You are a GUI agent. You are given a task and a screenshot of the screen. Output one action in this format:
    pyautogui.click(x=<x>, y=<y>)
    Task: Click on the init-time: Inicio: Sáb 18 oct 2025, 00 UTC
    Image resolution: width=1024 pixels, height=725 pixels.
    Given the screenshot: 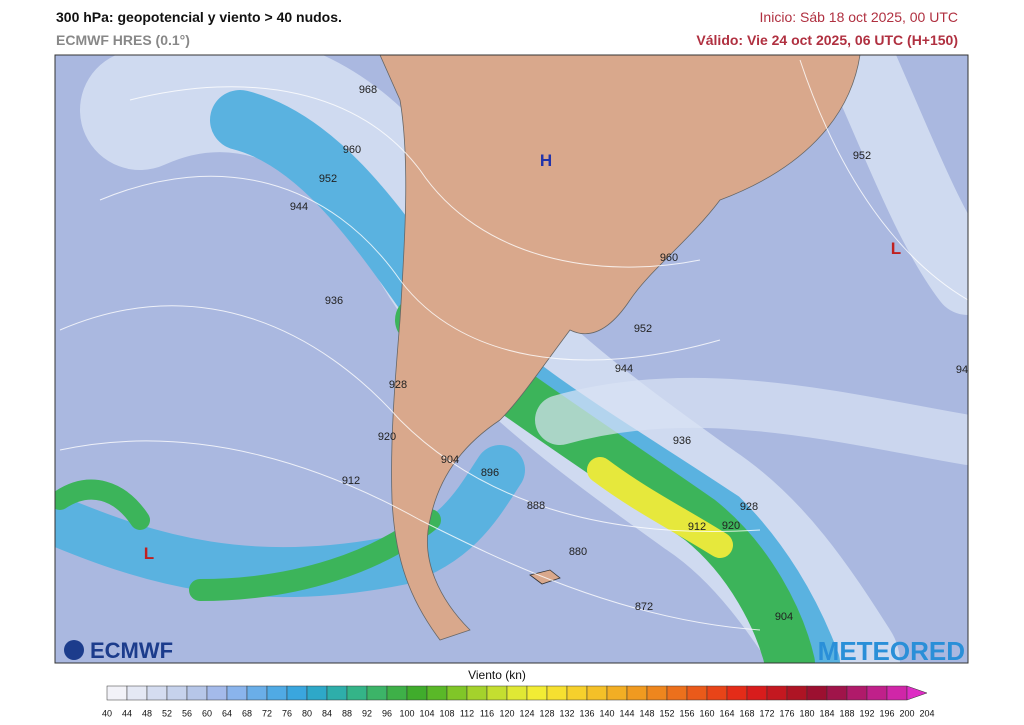 What is the action you would take?
    pyautogui.click(x=859, y=17)
    